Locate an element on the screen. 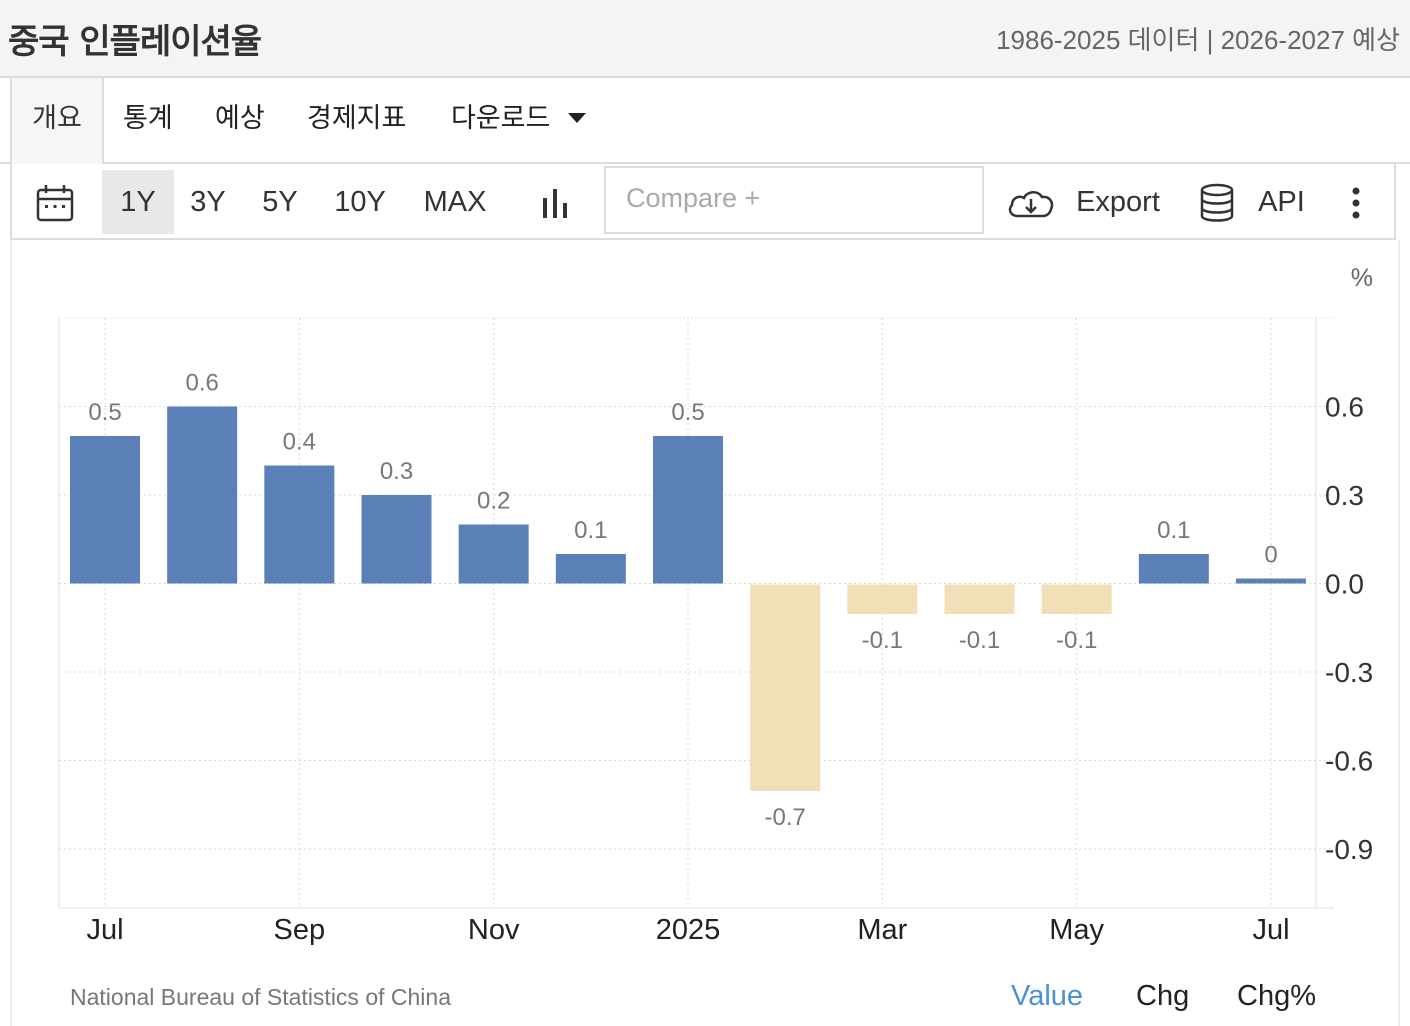 The image size is (1410, 1026). range-1y-button: 1Y is located at coordinates (138, 202).